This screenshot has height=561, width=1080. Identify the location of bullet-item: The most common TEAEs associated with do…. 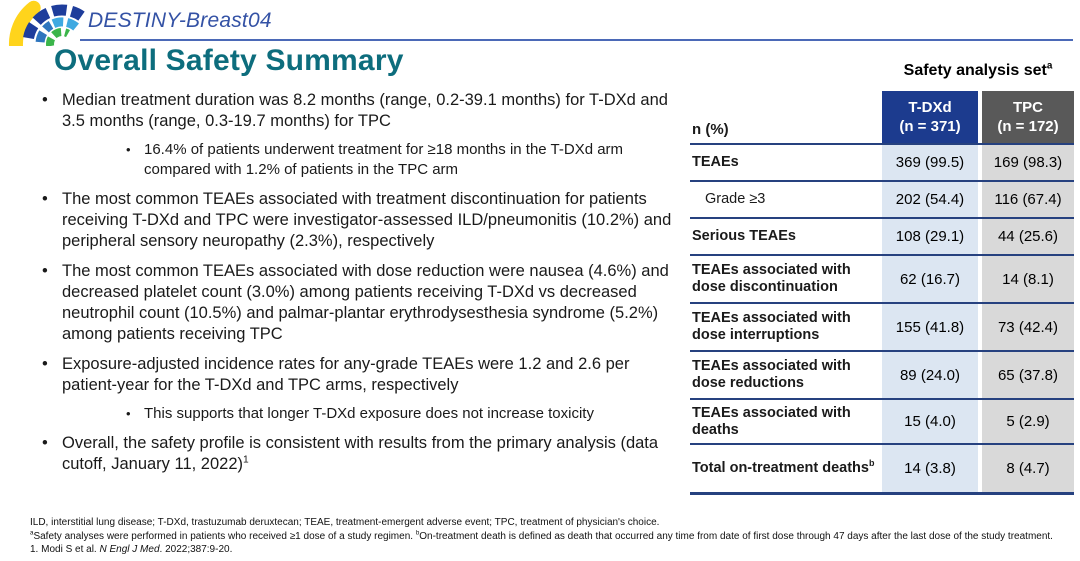
(354, 303).